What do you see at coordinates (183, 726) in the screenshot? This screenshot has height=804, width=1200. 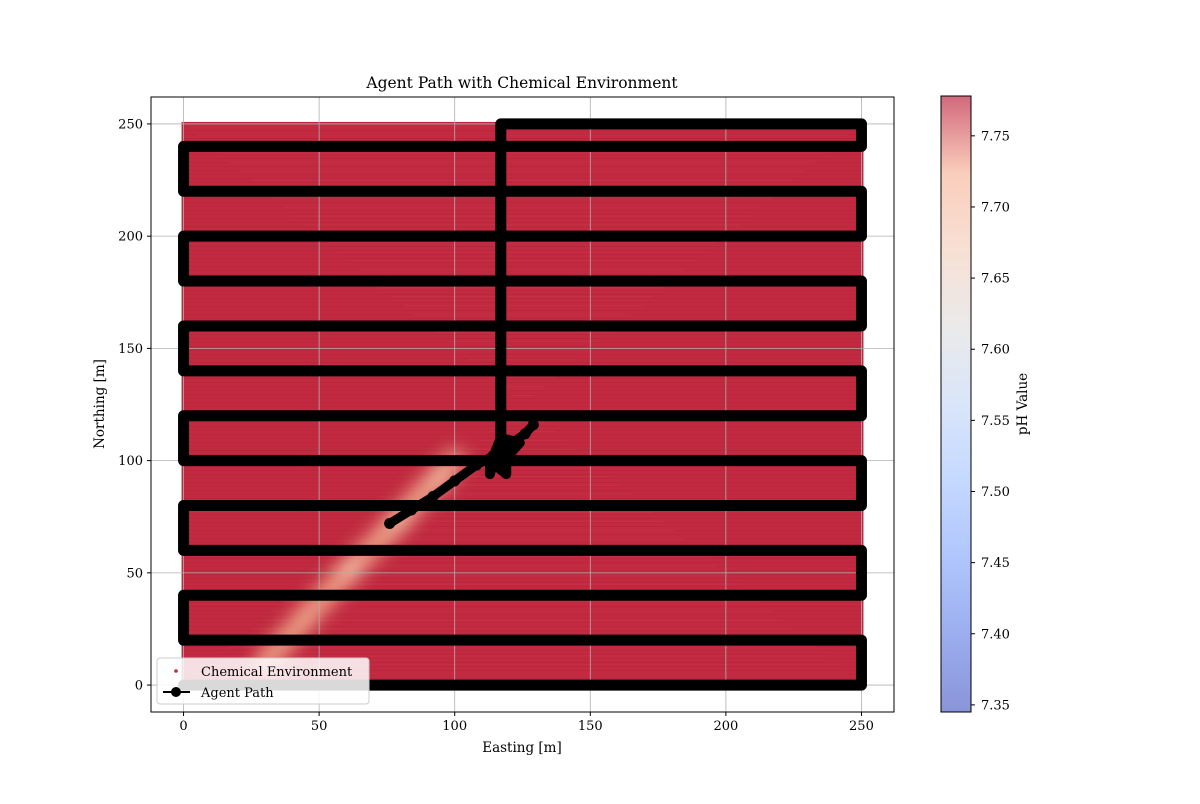 I see `x-tick-label: 0` at bounding box center [183, 726].